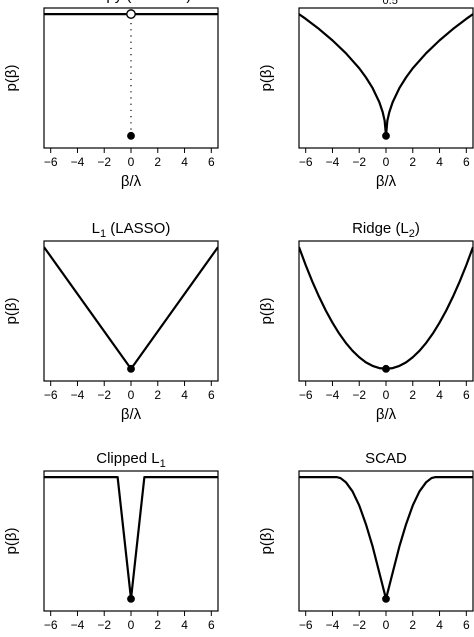  I want to click on panel-4: Ridge (L2) −6 −4 −2 0 2 4 6 β/λ p(β), so click(366, 321).